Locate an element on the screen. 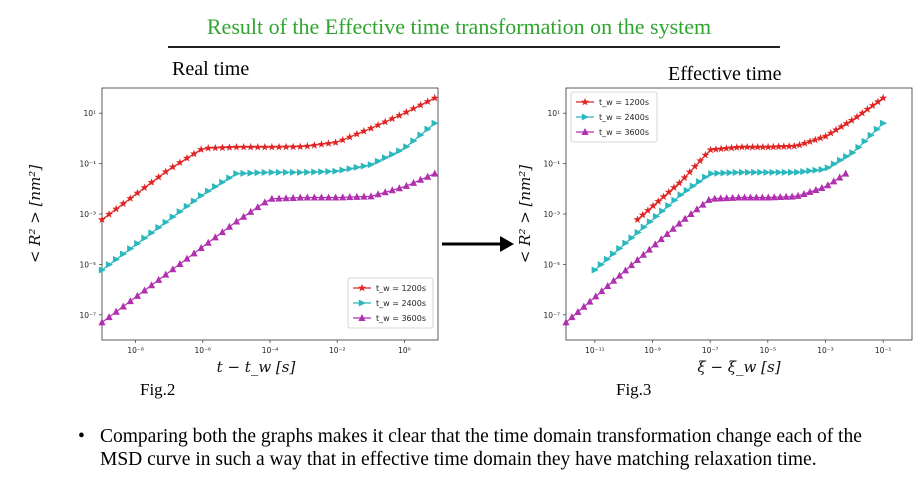  y-axis-label: < R² > [nm²] is located at coordinates (525, 214).